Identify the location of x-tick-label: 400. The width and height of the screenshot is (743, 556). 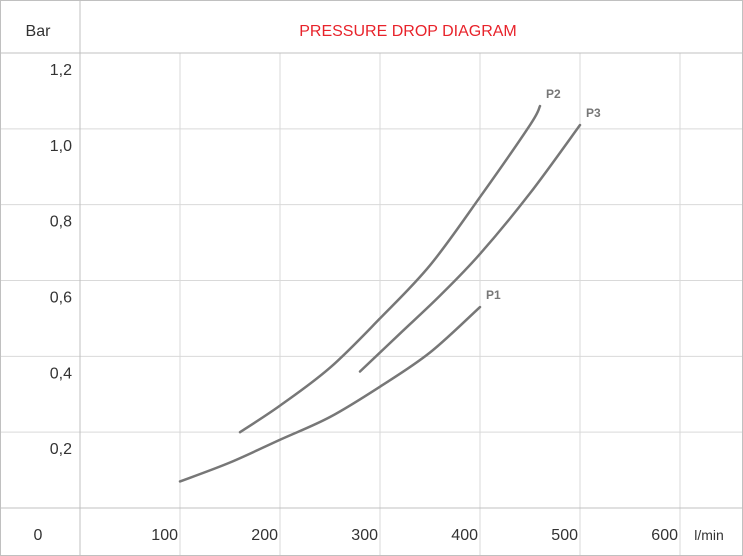
(464, 535).